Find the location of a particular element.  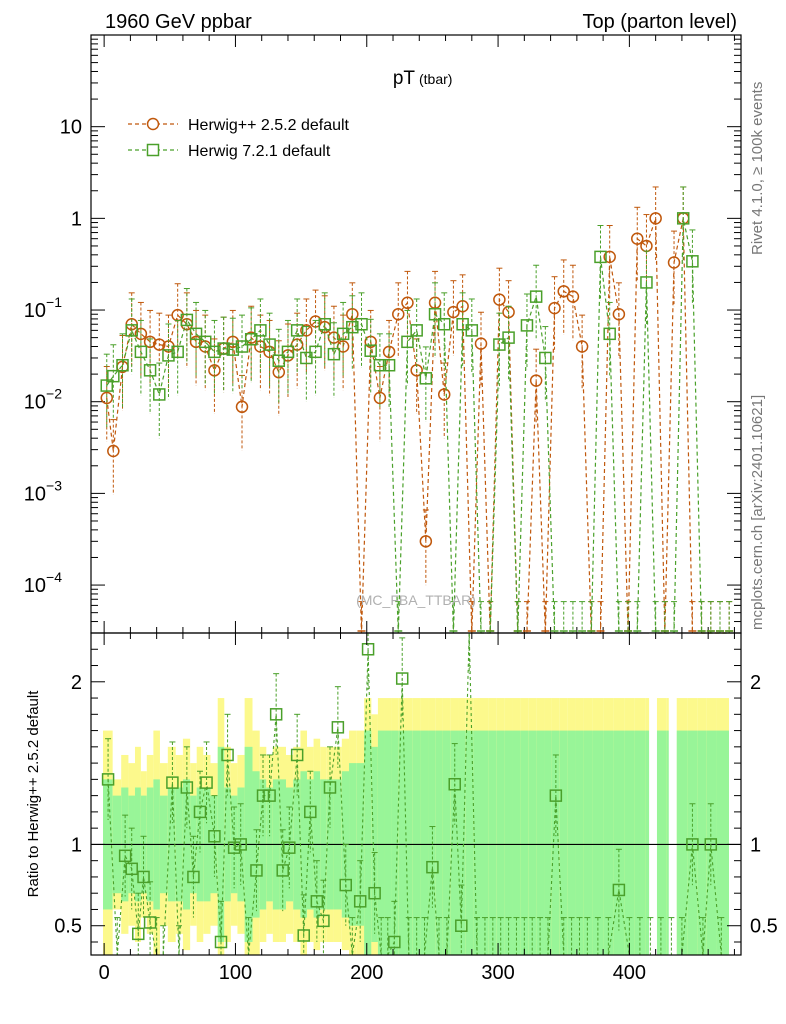

legend-marker-herwig-pp is located at coordinates (153, 124).